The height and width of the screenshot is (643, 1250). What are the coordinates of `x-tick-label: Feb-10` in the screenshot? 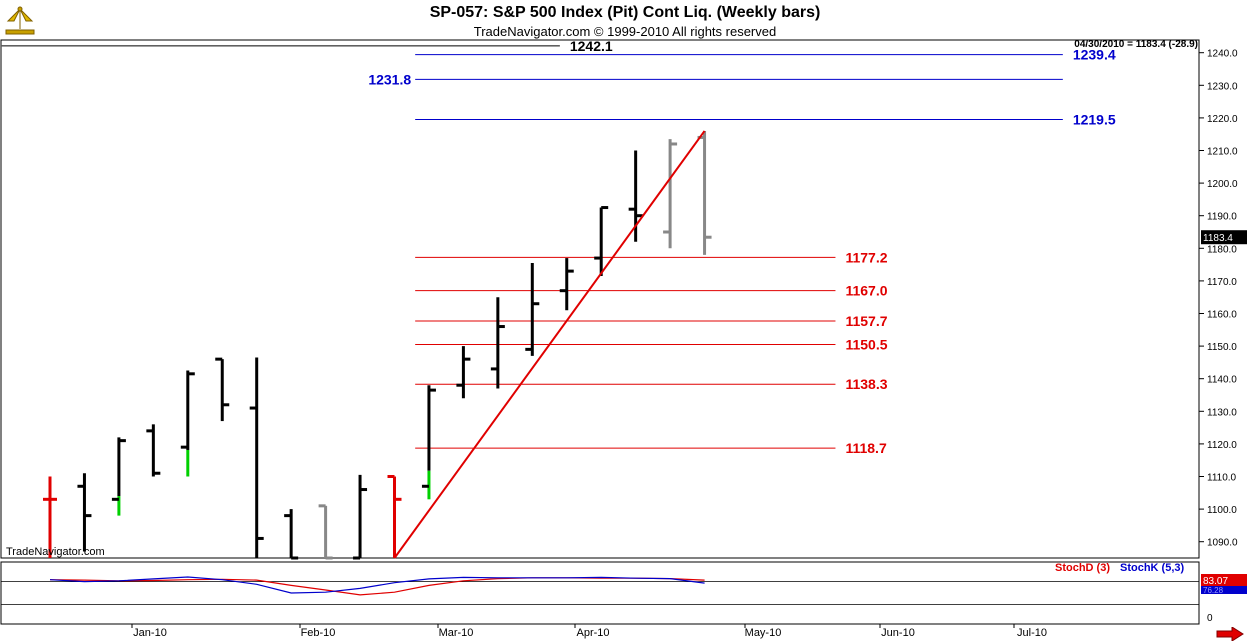 It's located at (318, 633).